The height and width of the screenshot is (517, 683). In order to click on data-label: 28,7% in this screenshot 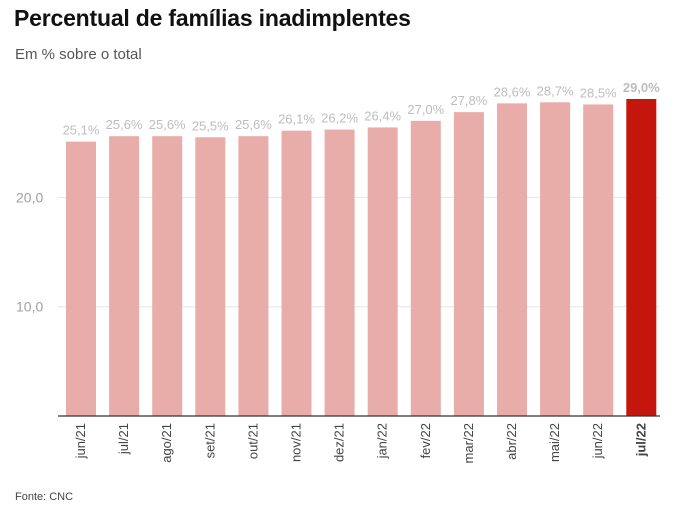, I will do `click(555, 90)`.